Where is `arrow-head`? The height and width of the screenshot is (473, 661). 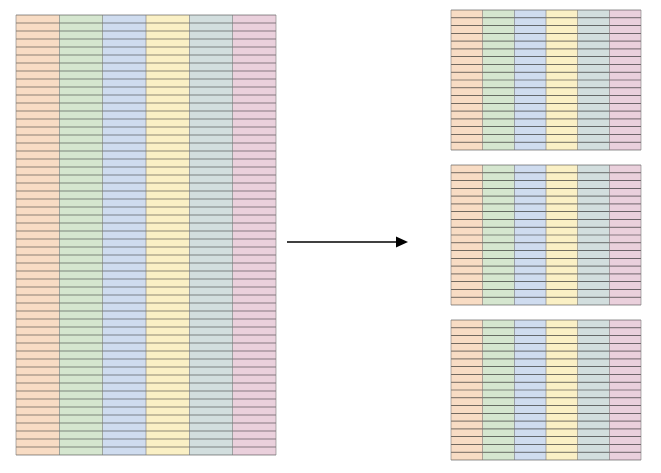
arrow-head is located at coordinates (402, 242).